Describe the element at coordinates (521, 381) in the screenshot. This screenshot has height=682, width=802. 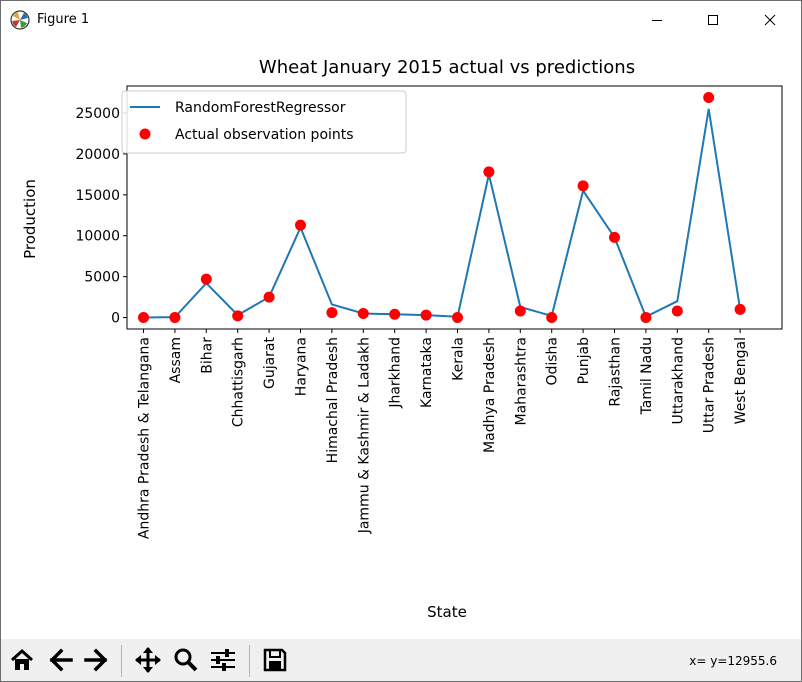
I see `x-tick-label: Maharashtra` at that location.